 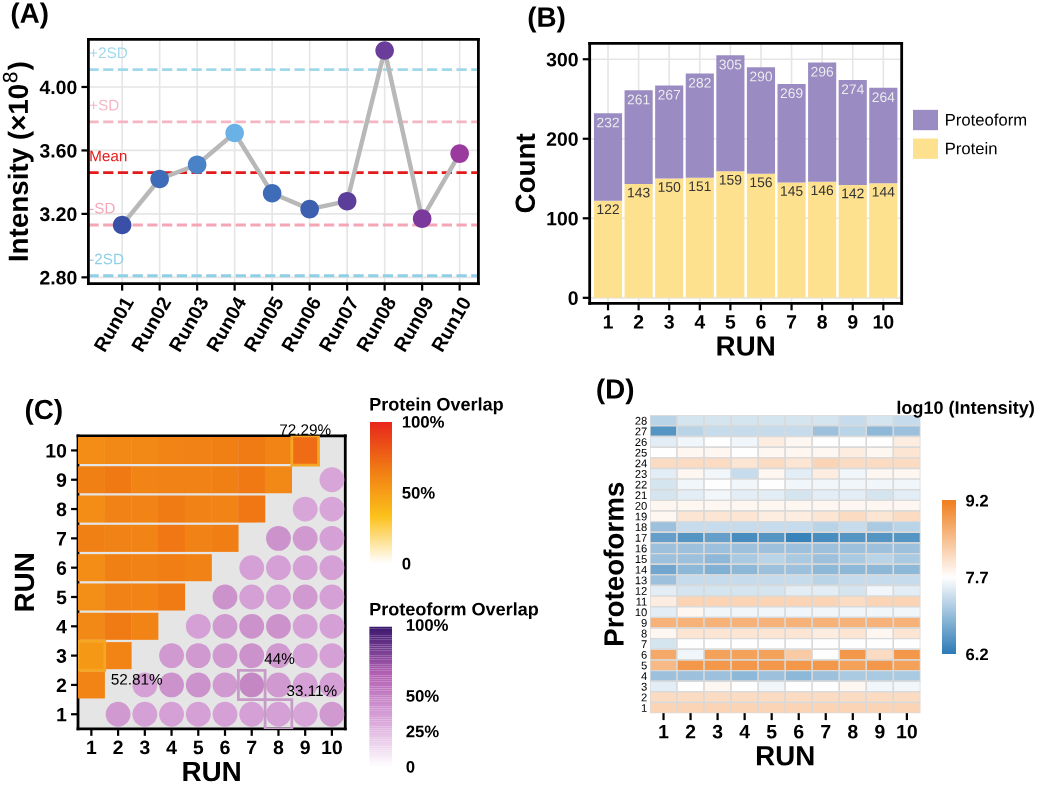 I want to click on color-bar-label: 0, so click(x=406, y=563).